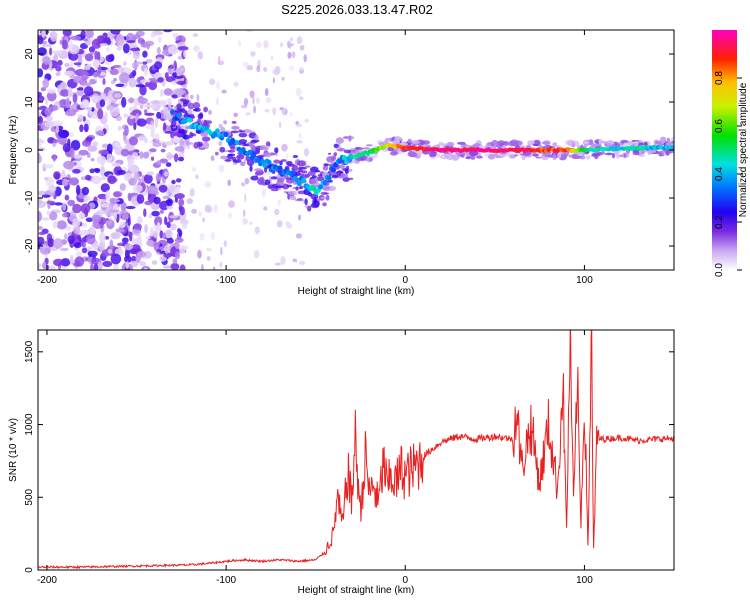 Image resolution: width=750 pixels, height=600 pixels. What do you see at coordinates (47, 280) in the screenshot?
I see `x-tick-label: -200` at bounding box center [47, 280].